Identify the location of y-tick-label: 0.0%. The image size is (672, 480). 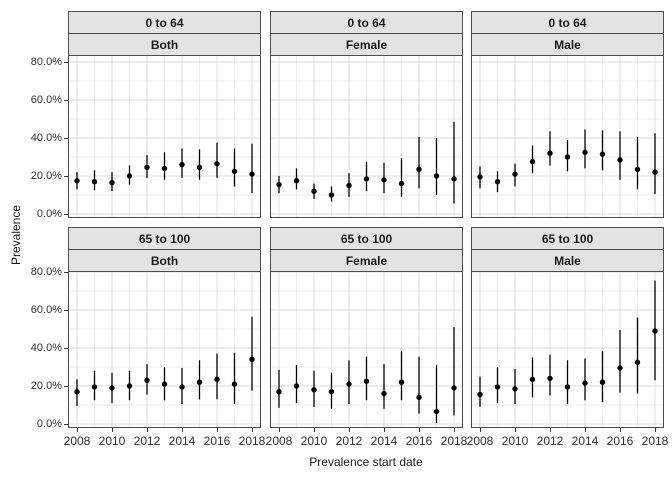
(49, 214).